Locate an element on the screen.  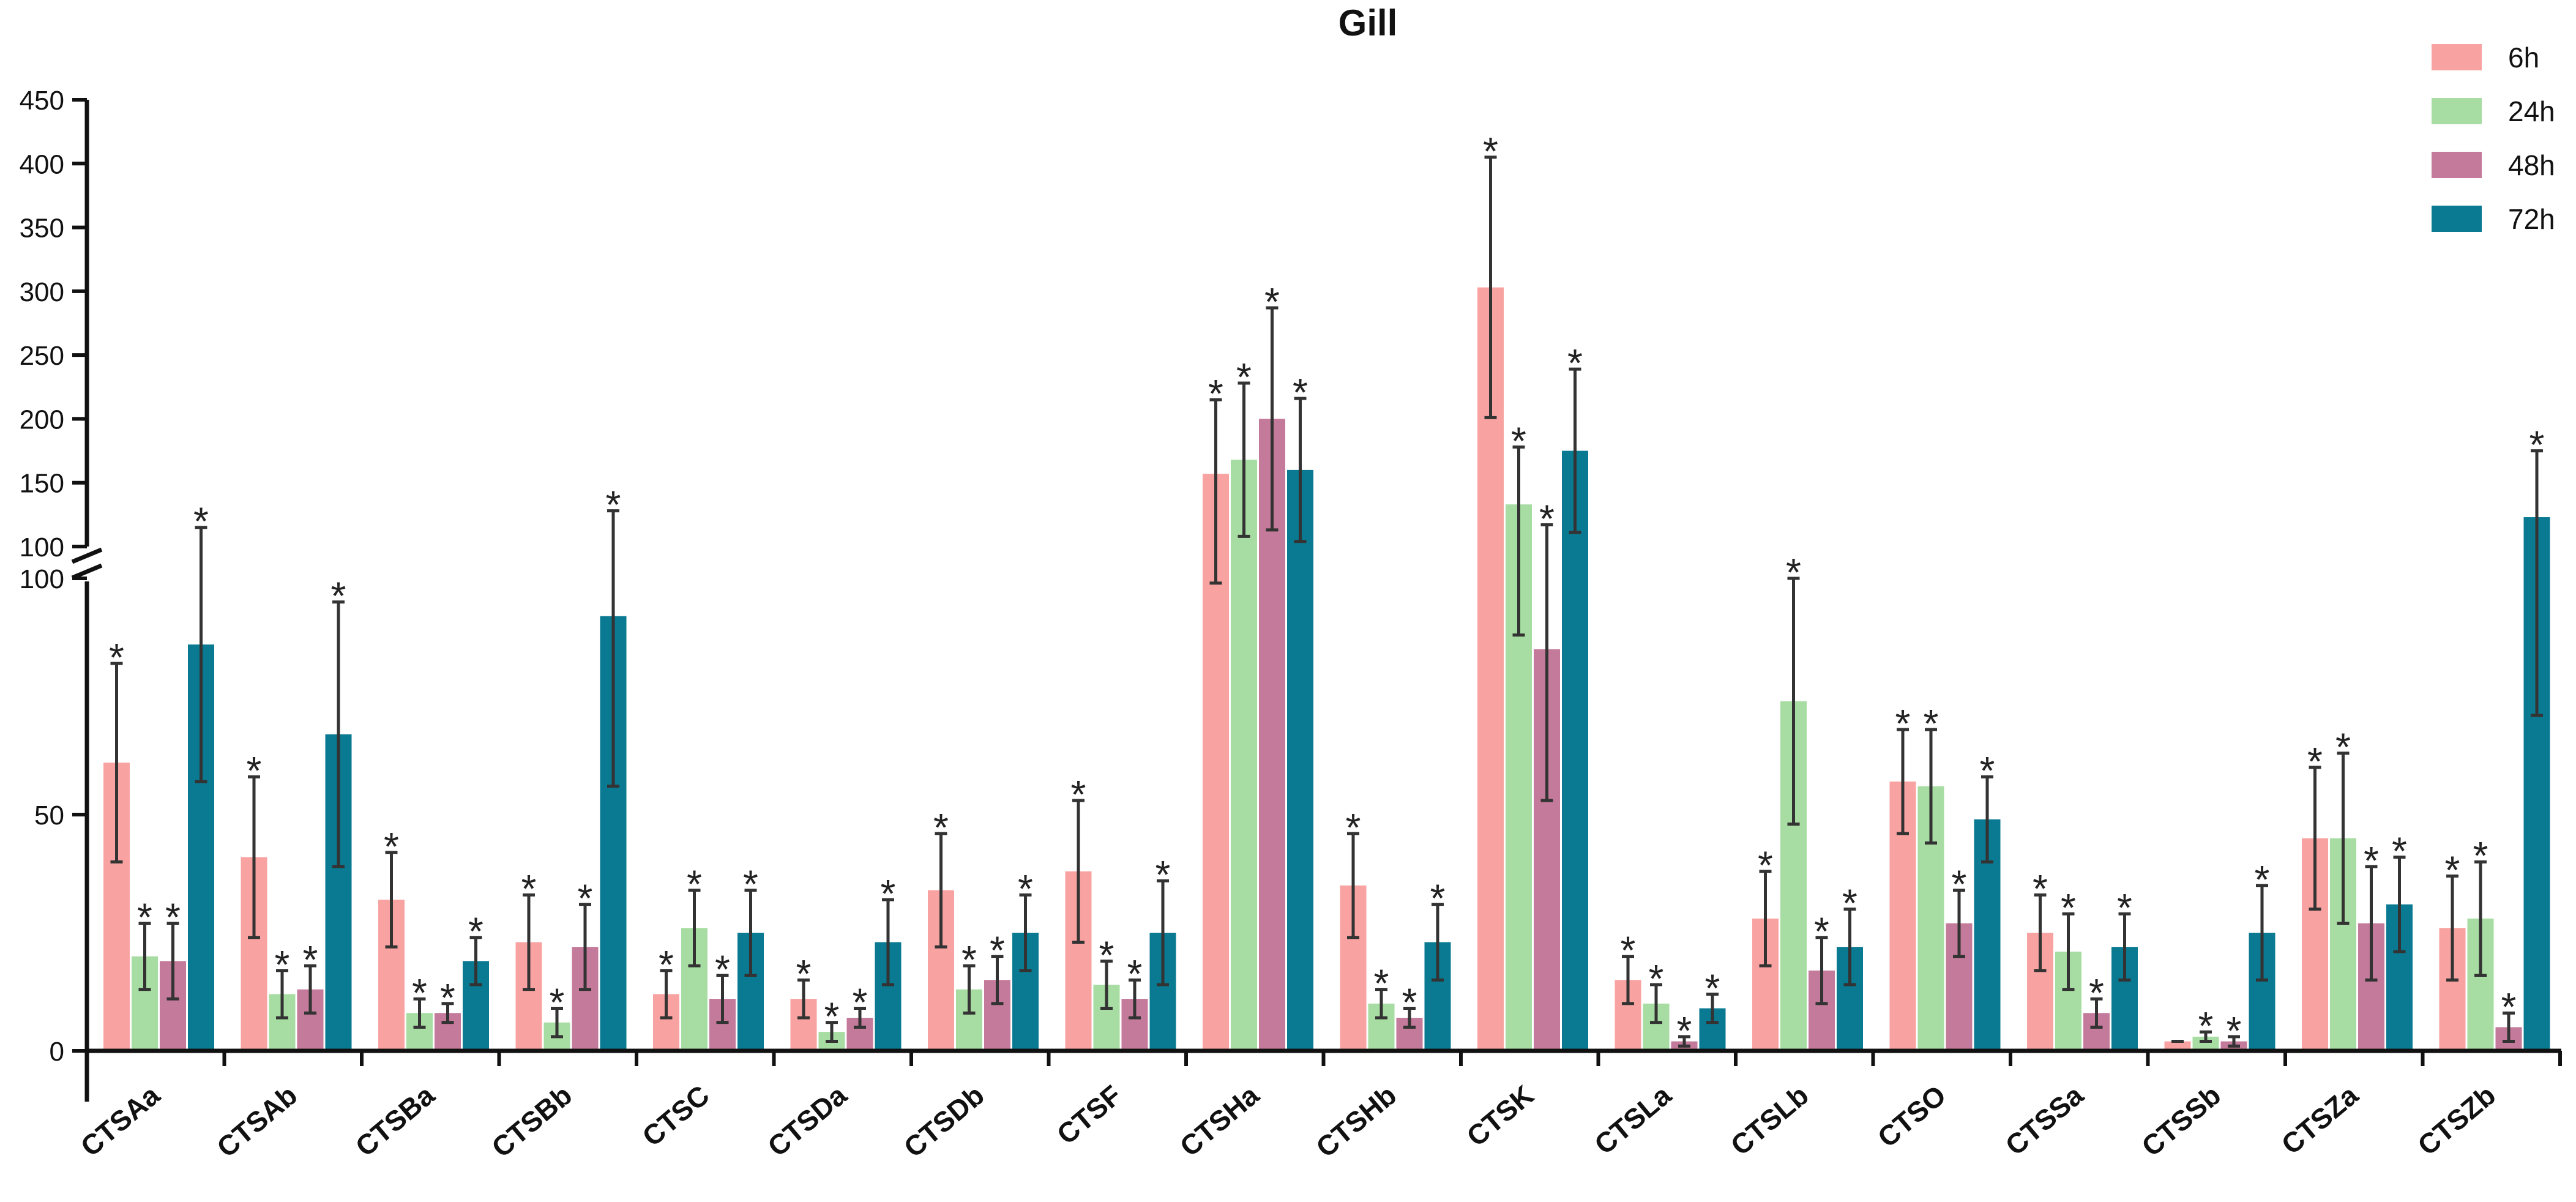
axis-break-mark is located at coordinates (87, 563).